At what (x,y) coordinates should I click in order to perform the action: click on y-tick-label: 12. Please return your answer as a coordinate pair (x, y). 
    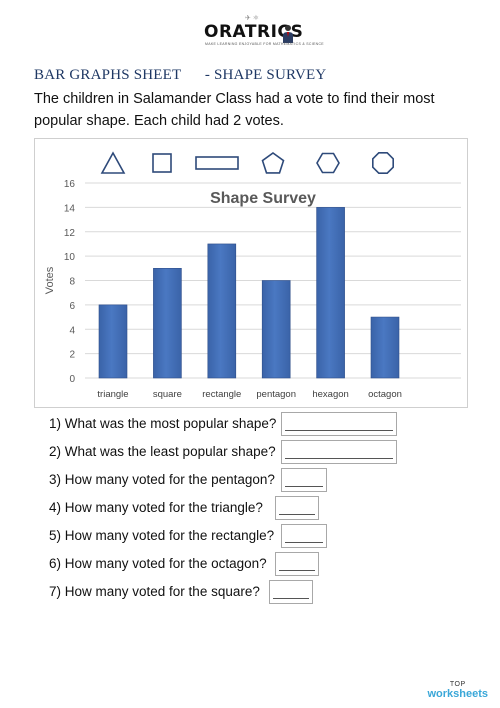
    Looking at the image, I should click on (70, 233).